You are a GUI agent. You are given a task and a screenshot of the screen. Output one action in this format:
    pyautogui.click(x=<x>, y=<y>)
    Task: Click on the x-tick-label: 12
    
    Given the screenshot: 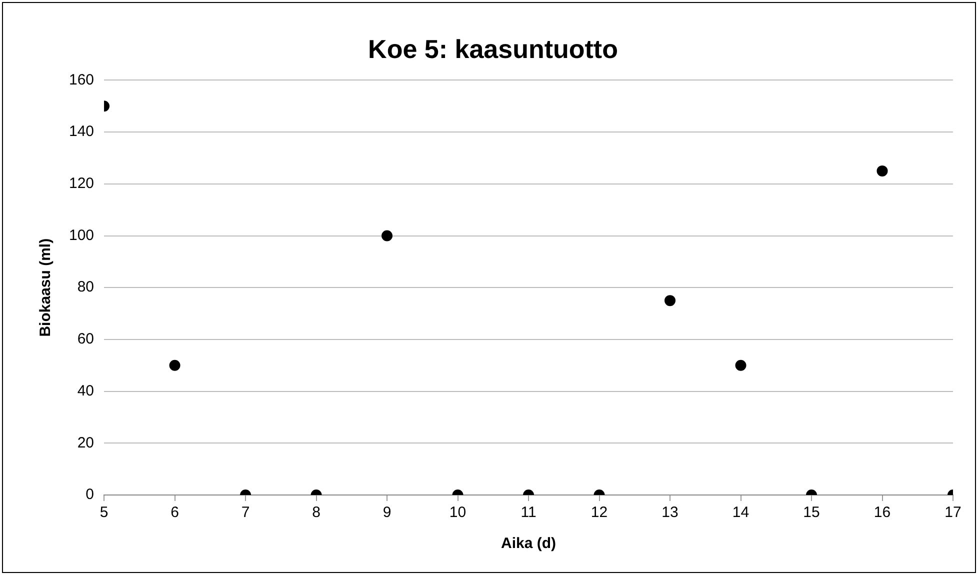 What is the action you would take?
    pyautogui.click(x=599, y=513)
    